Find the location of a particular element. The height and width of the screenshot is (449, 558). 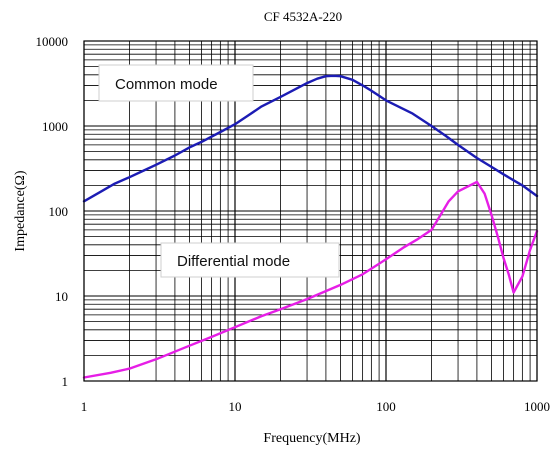

y-tick-label: 10 is located at coordinates (61, 296).